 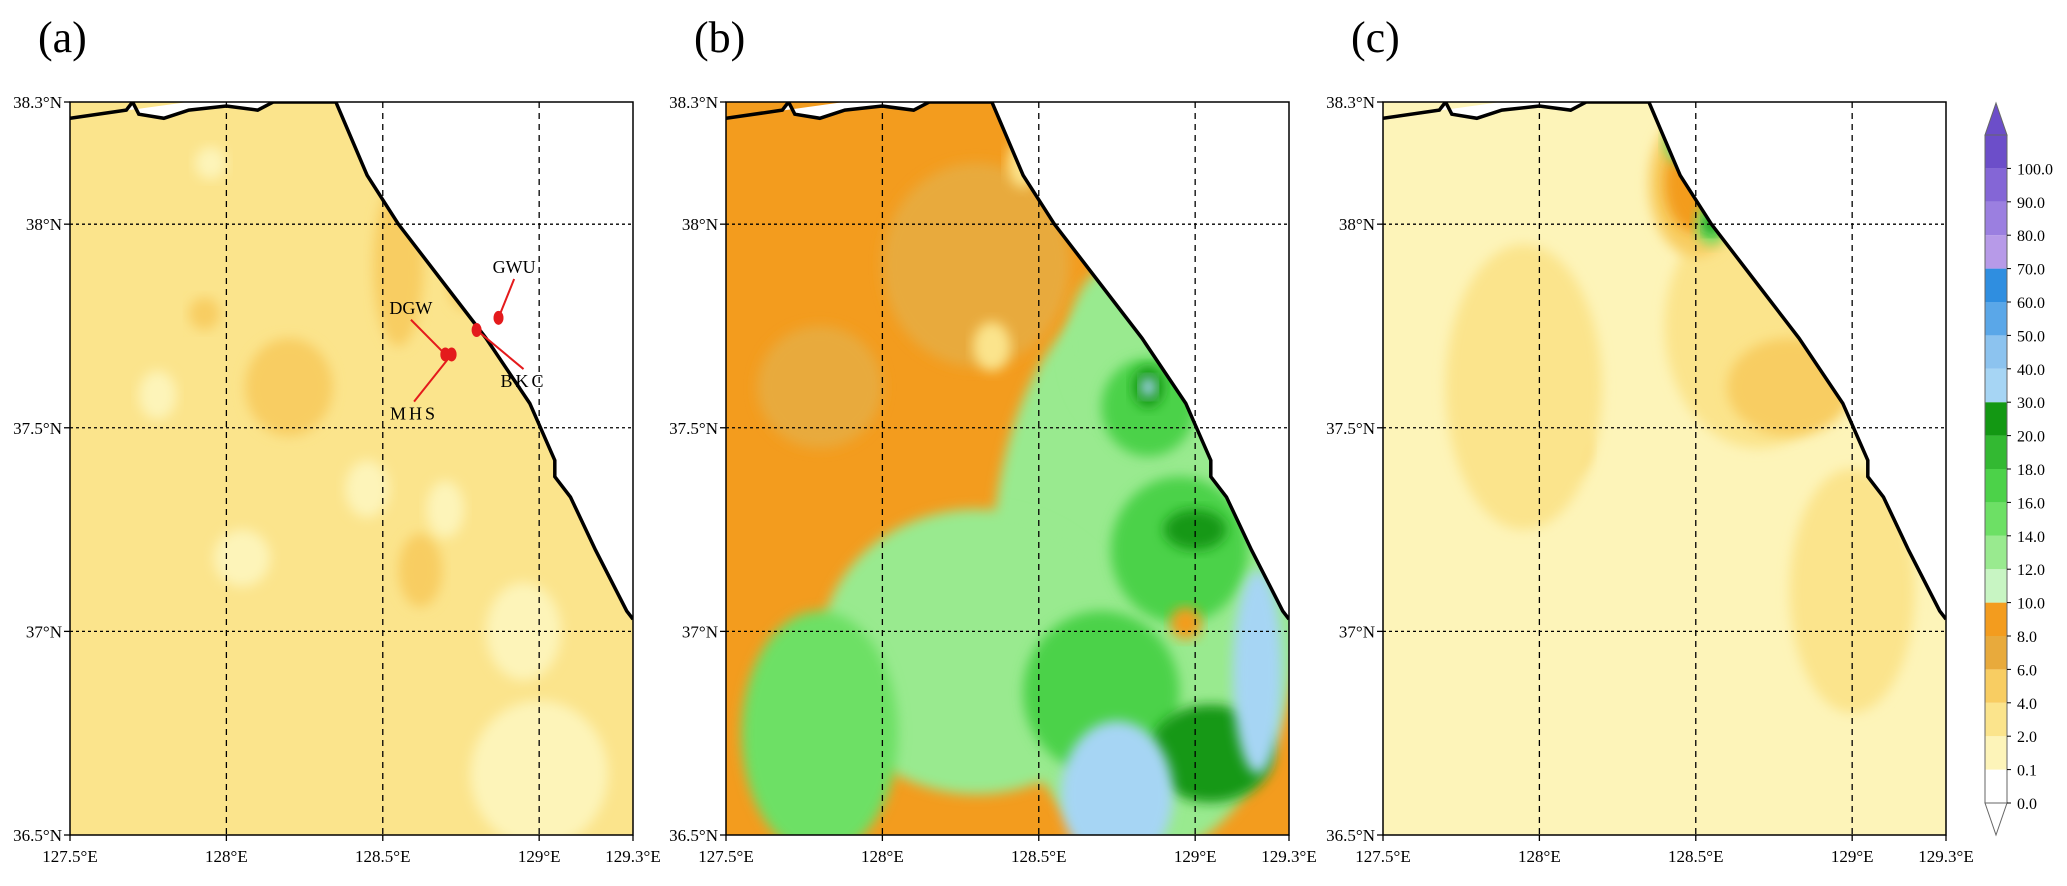 I want to click on colorbar-tick-label: 60.0, so click(x=2031, y=303).